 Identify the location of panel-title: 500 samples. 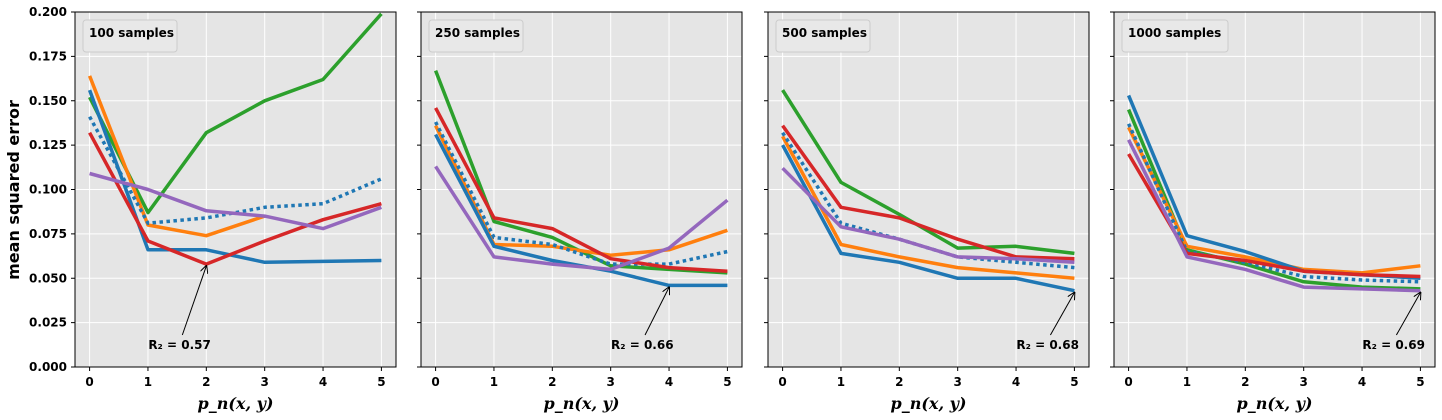
(824, 33).